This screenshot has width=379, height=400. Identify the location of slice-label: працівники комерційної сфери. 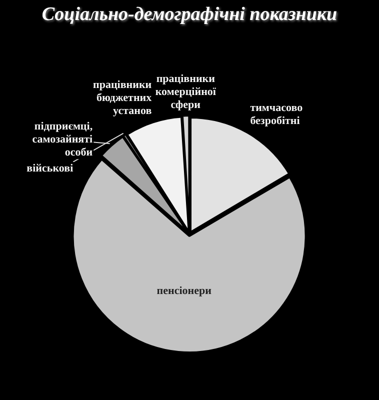
(186, 91).